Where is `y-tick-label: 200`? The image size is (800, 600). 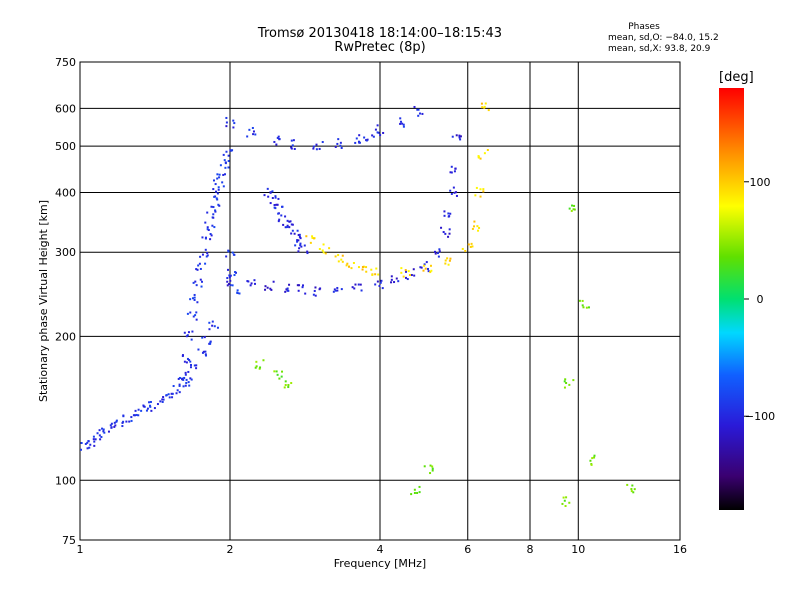 y-tick-label: 200 is located at coordinates (65, 336).